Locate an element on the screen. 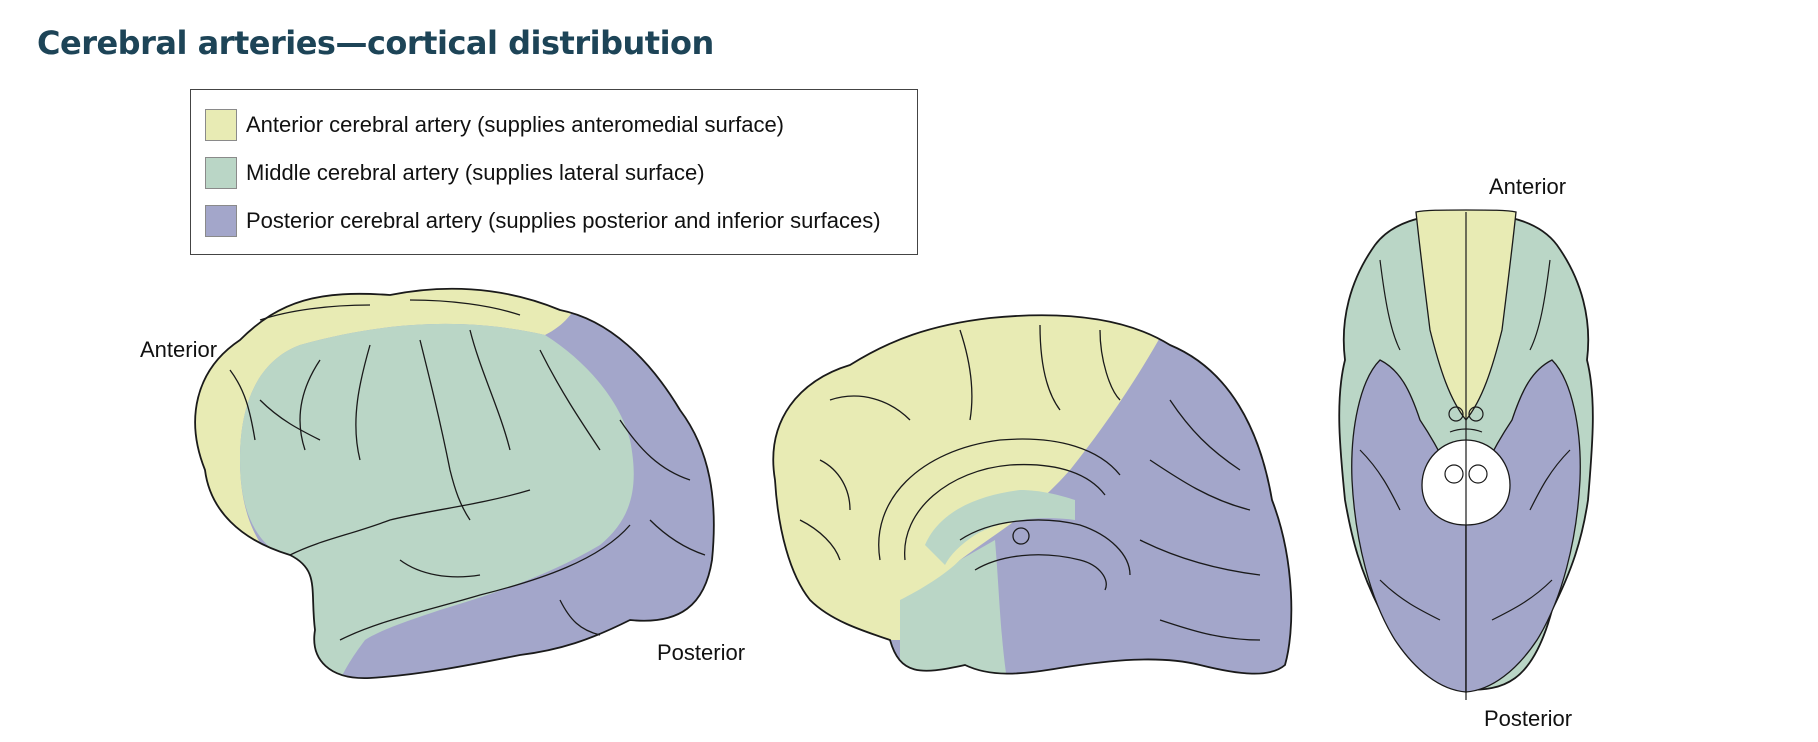 The width and height of the screenshot is (1818, 742). lateral-posterior-label: Posterior is located at coordinates (701, 652).